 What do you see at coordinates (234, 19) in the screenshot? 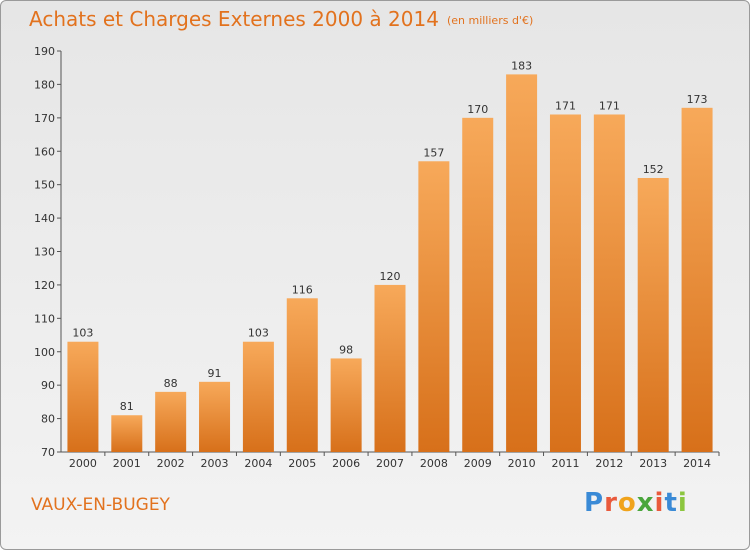
I see `chart-title-text: Achats et Charges Externes 2000 à 2014` at bounding box center [234, 19].